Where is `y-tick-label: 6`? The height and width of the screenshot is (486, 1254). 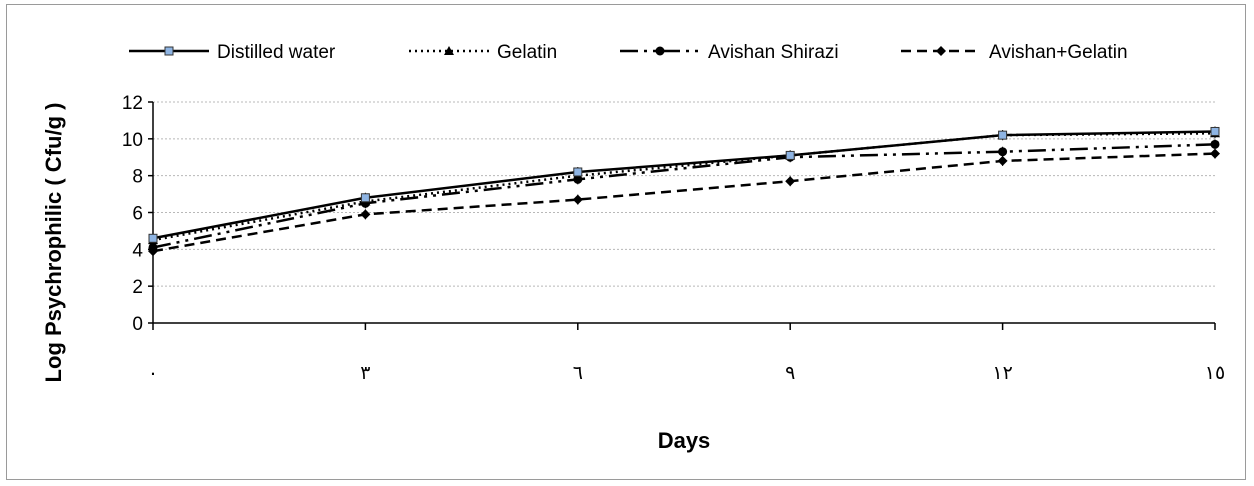
y-tick-label: 6 is located at coordinates (137, 214).